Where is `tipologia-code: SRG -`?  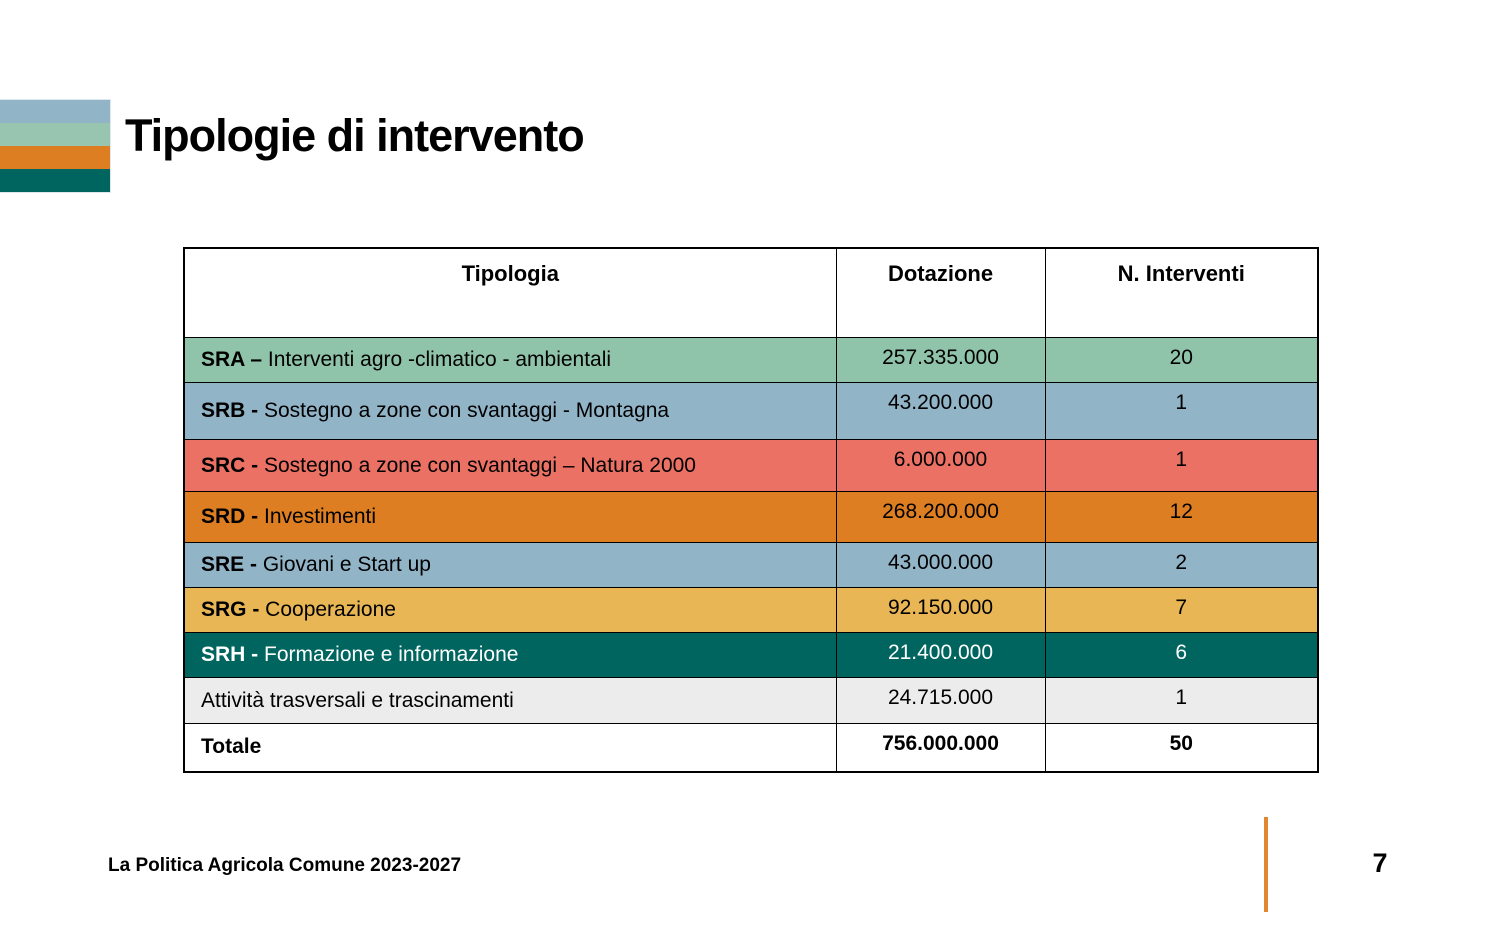 tipologia-code: SRG - is located at coordinates (233, 609).